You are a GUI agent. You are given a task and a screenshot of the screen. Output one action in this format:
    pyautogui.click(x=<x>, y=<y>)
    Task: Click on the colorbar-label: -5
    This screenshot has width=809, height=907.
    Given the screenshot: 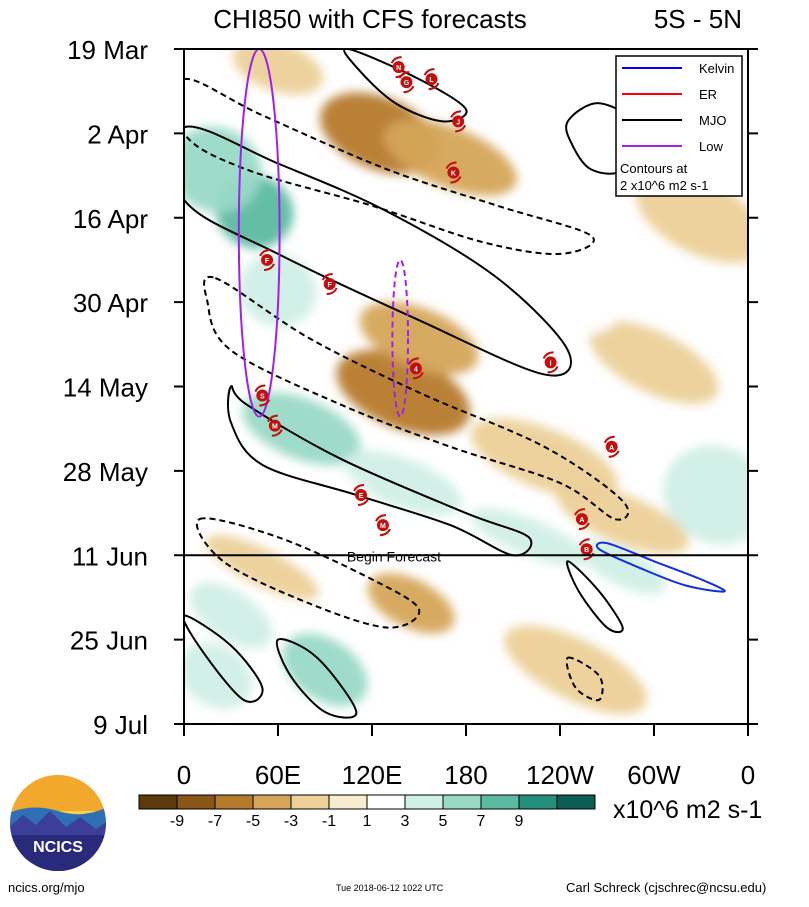 What is the action you would take?
    pyautogui.click(x=253, y=821)
    